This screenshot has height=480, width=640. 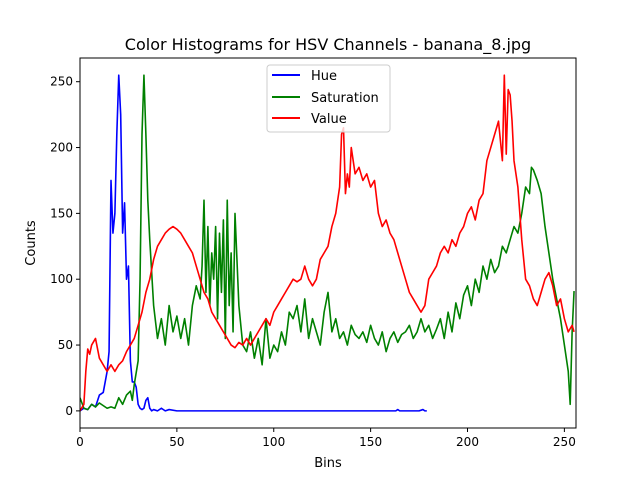 I want to click on y-tick-label: 150, so click(x=61, y=213).